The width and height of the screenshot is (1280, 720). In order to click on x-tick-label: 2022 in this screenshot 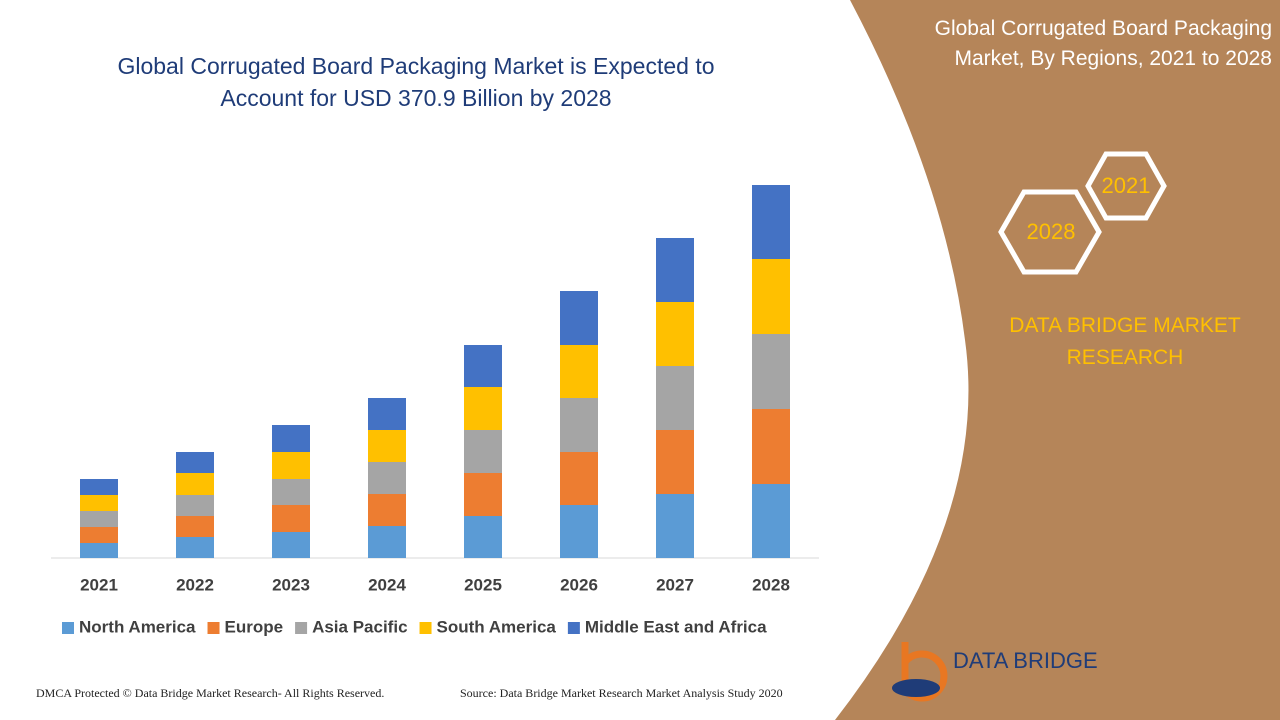, I will do `click(195, 584)`.